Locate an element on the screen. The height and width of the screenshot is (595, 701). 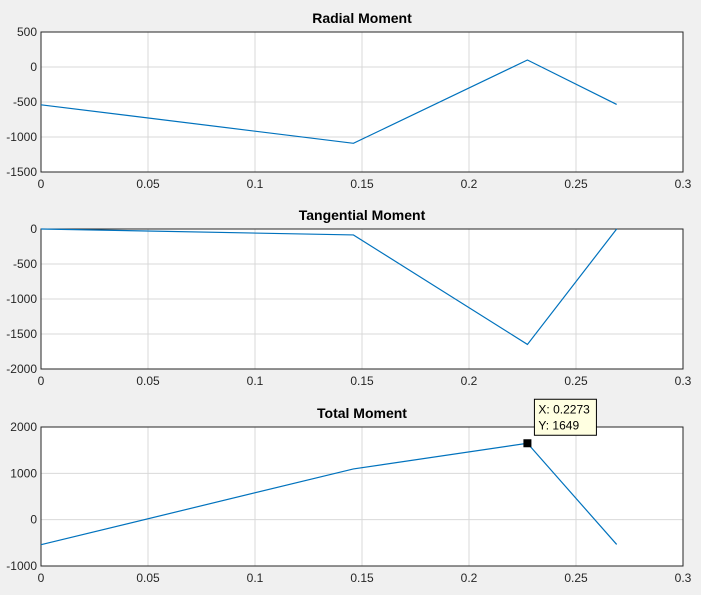
radial-y-tick-label: 500 is located at coordinates (27, 32).